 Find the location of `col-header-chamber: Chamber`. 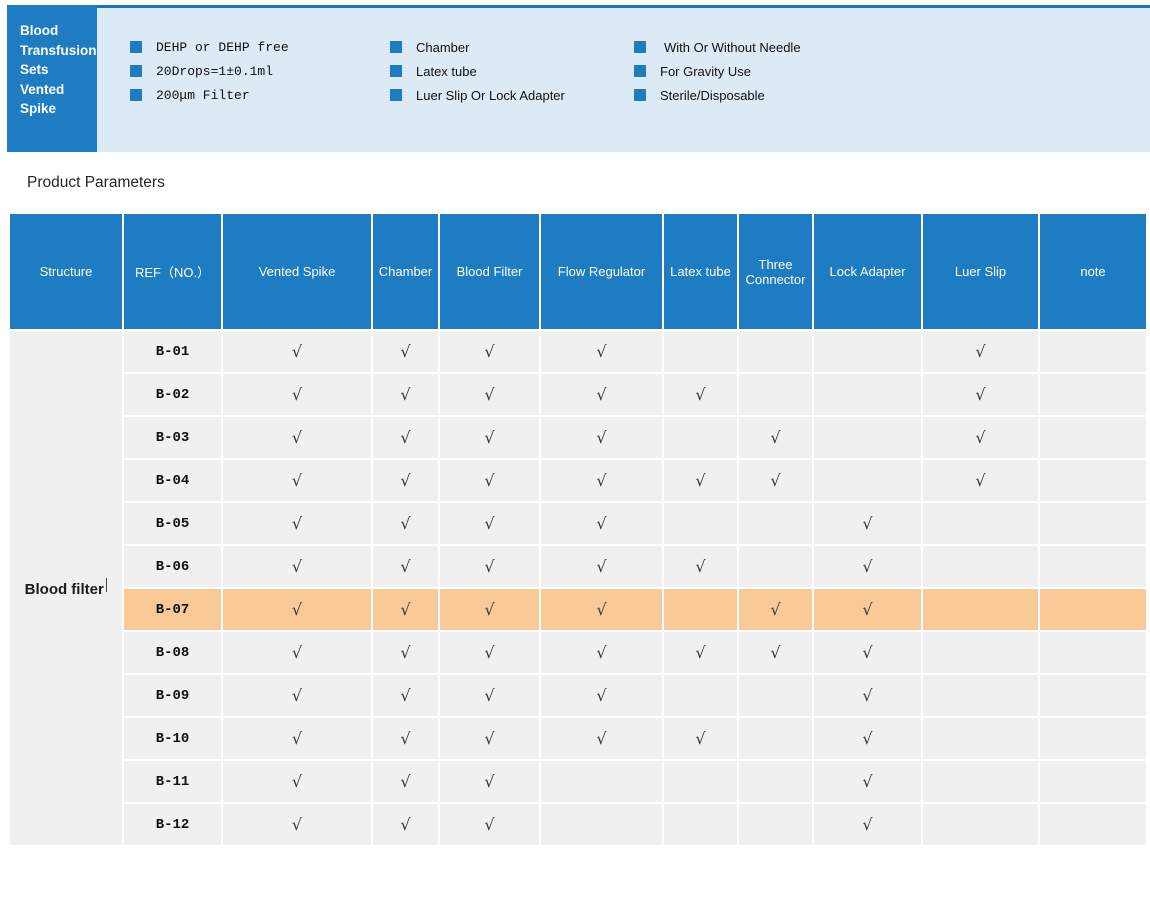

col-header-chamber: Chamber is located at coordinates (405, 271).